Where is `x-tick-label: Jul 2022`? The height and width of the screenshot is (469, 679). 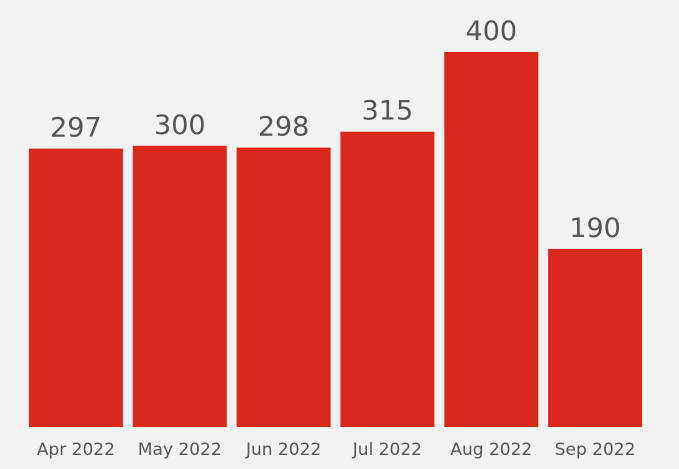
x-tick-label: Jul 2022 is located at coordinates (387, 450).